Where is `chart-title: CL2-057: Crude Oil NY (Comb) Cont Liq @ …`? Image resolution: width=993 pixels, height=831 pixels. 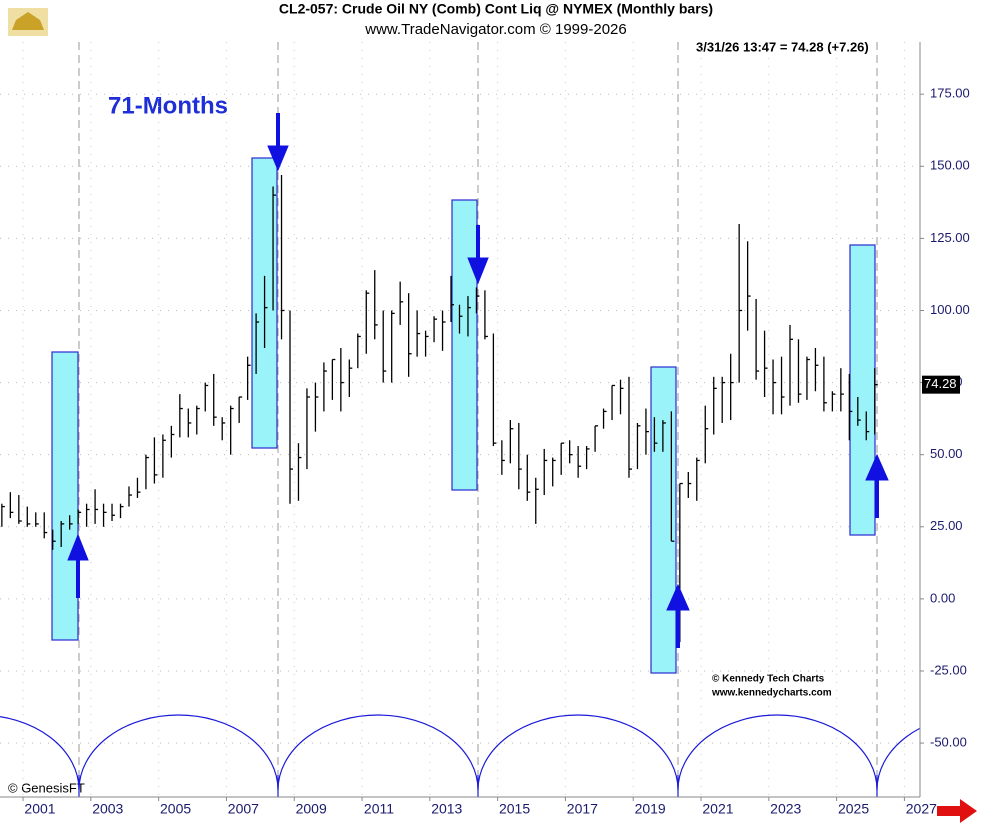 chart-title: CL2-057: Crude Oil NY (Comb) Cont Liq @ … is located at coordinates (496, 9).